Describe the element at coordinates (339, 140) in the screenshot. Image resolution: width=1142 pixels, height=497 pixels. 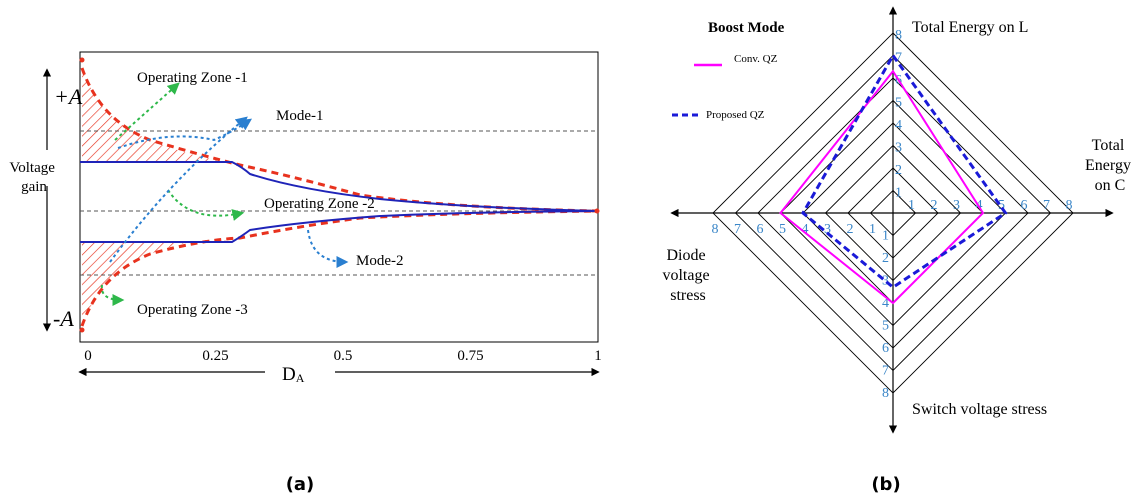
I see `zone-boundary-upper` at that location.